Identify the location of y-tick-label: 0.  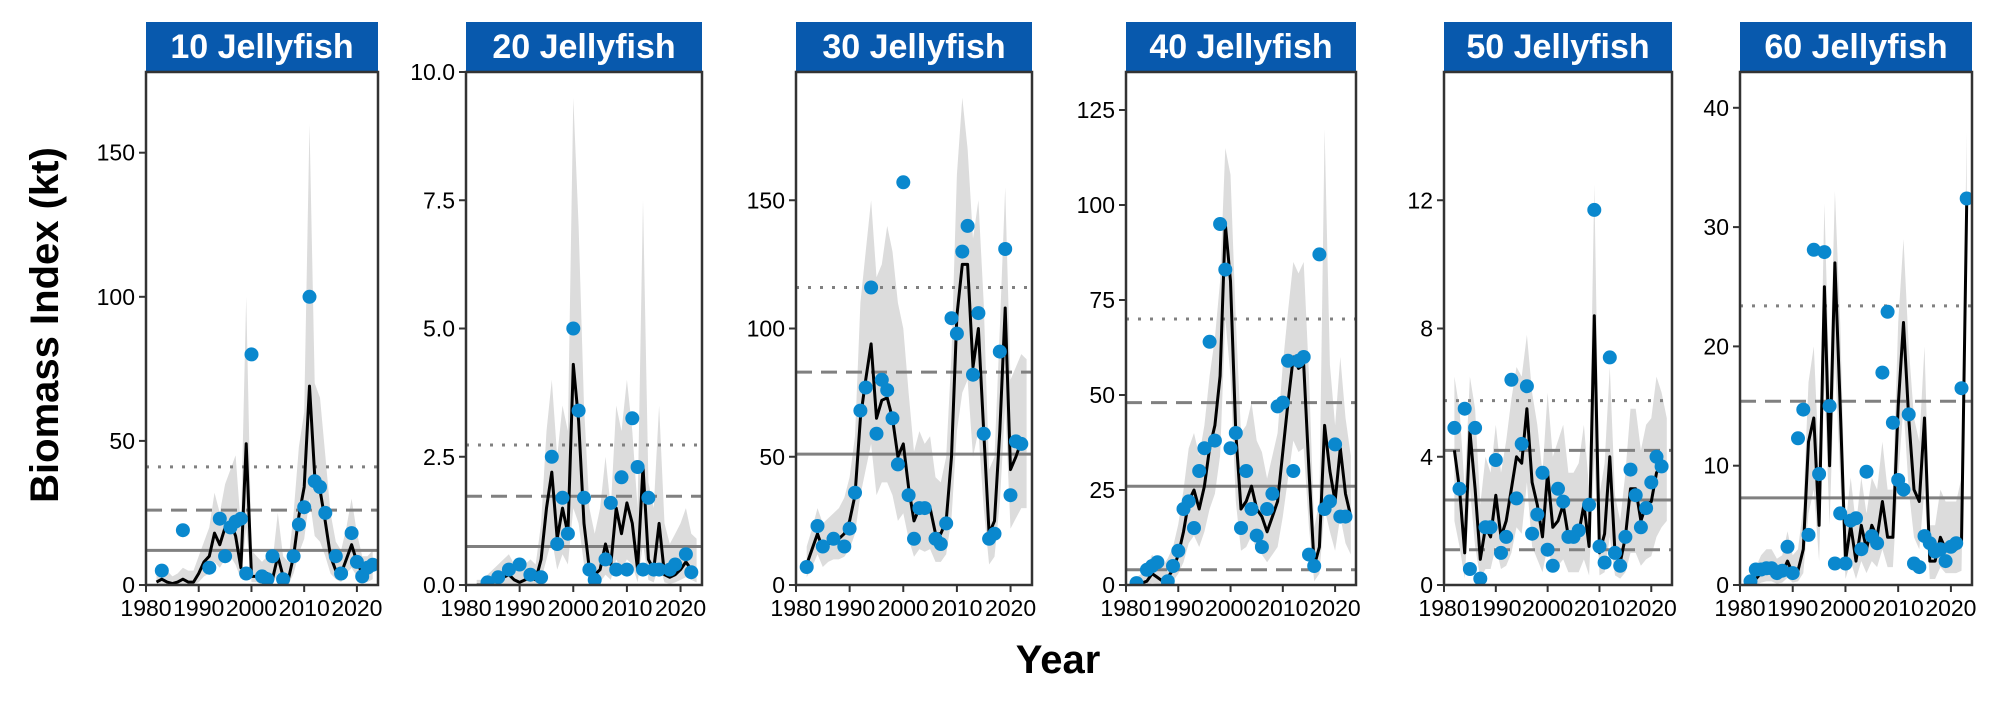
(1426, 585).